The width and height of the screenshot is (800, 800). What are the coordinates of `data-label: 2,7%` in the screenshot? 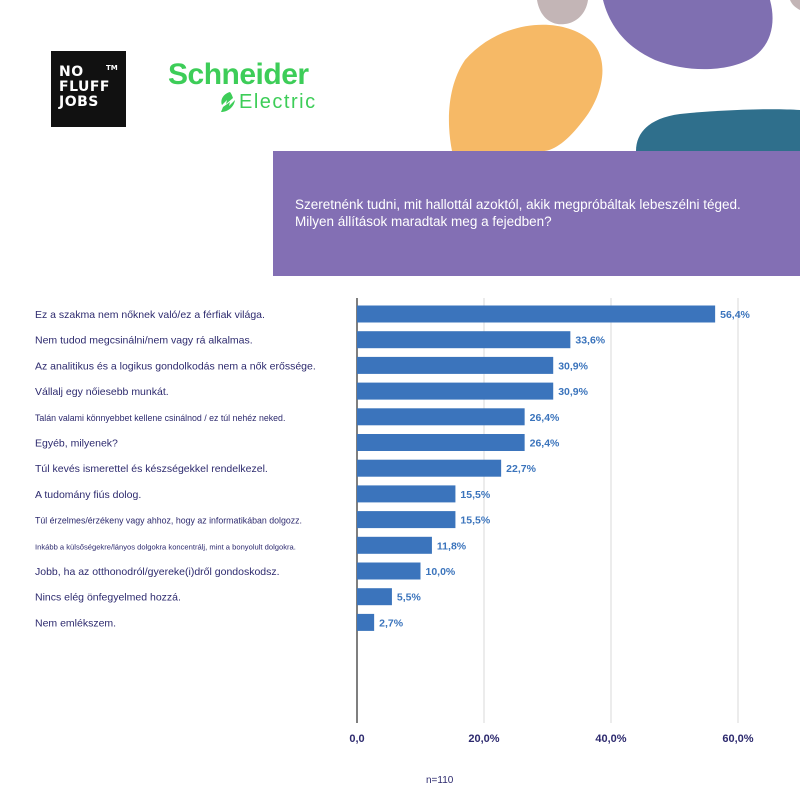 It's located at (391, 623).